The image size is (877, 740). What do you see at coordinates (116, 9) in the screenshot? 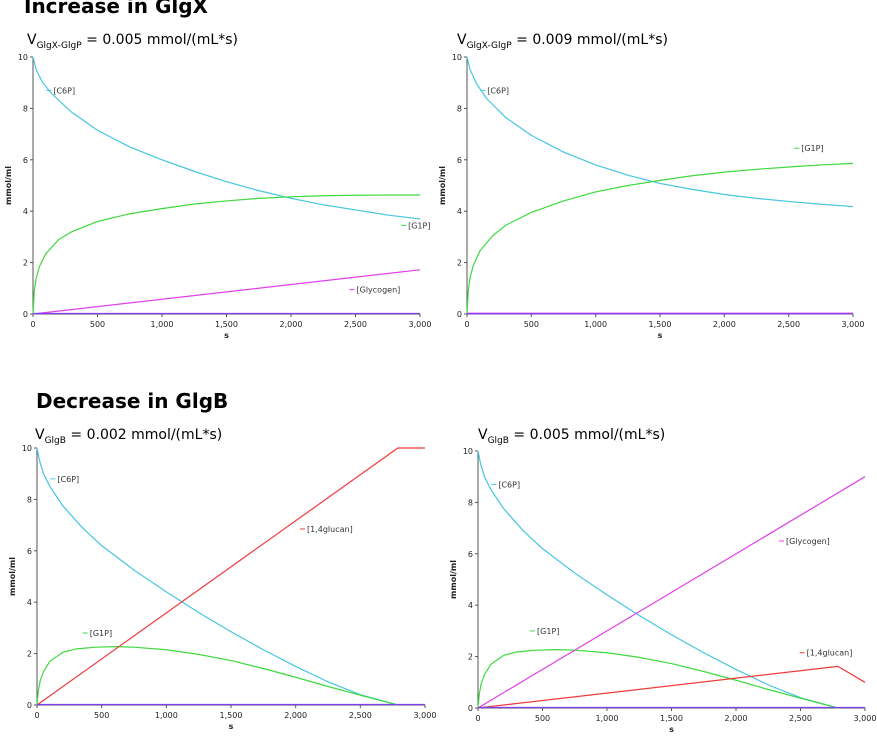
I see `section-title-increase-glgx: Increase in GlgX` at bounding box center [116, 9].